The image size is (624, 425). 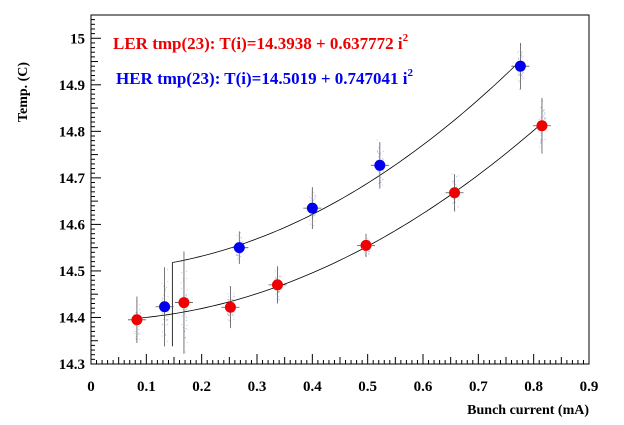 I want to click on y-tick-label: 15, so click(x=77, y=39).